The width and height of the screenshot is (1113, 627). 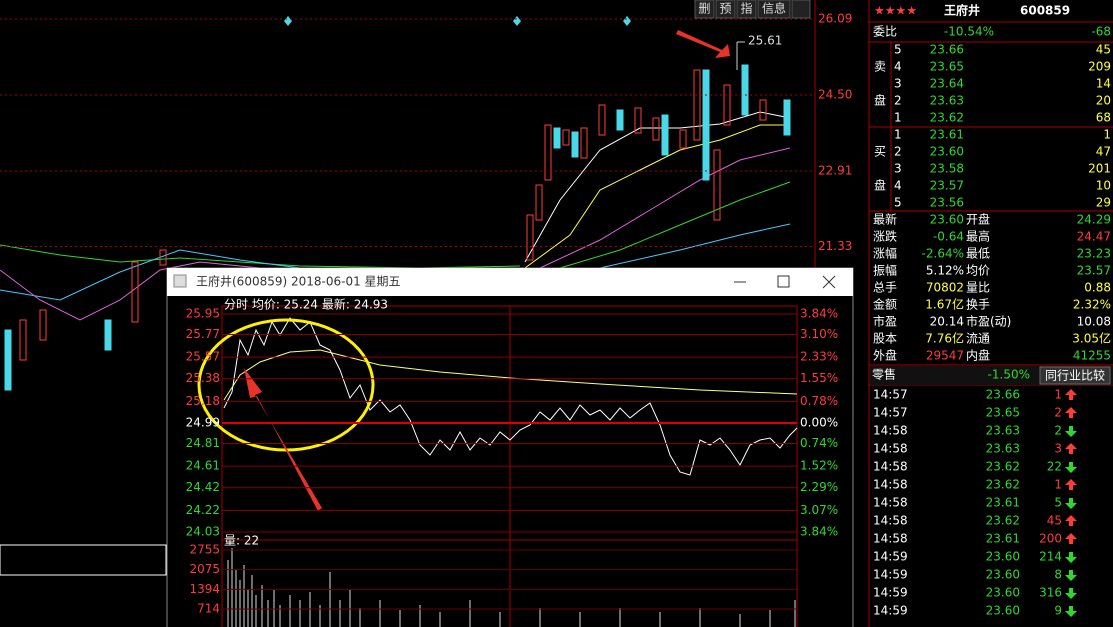 I want to click on stat-label: 股本, so click(x=885, y=339).